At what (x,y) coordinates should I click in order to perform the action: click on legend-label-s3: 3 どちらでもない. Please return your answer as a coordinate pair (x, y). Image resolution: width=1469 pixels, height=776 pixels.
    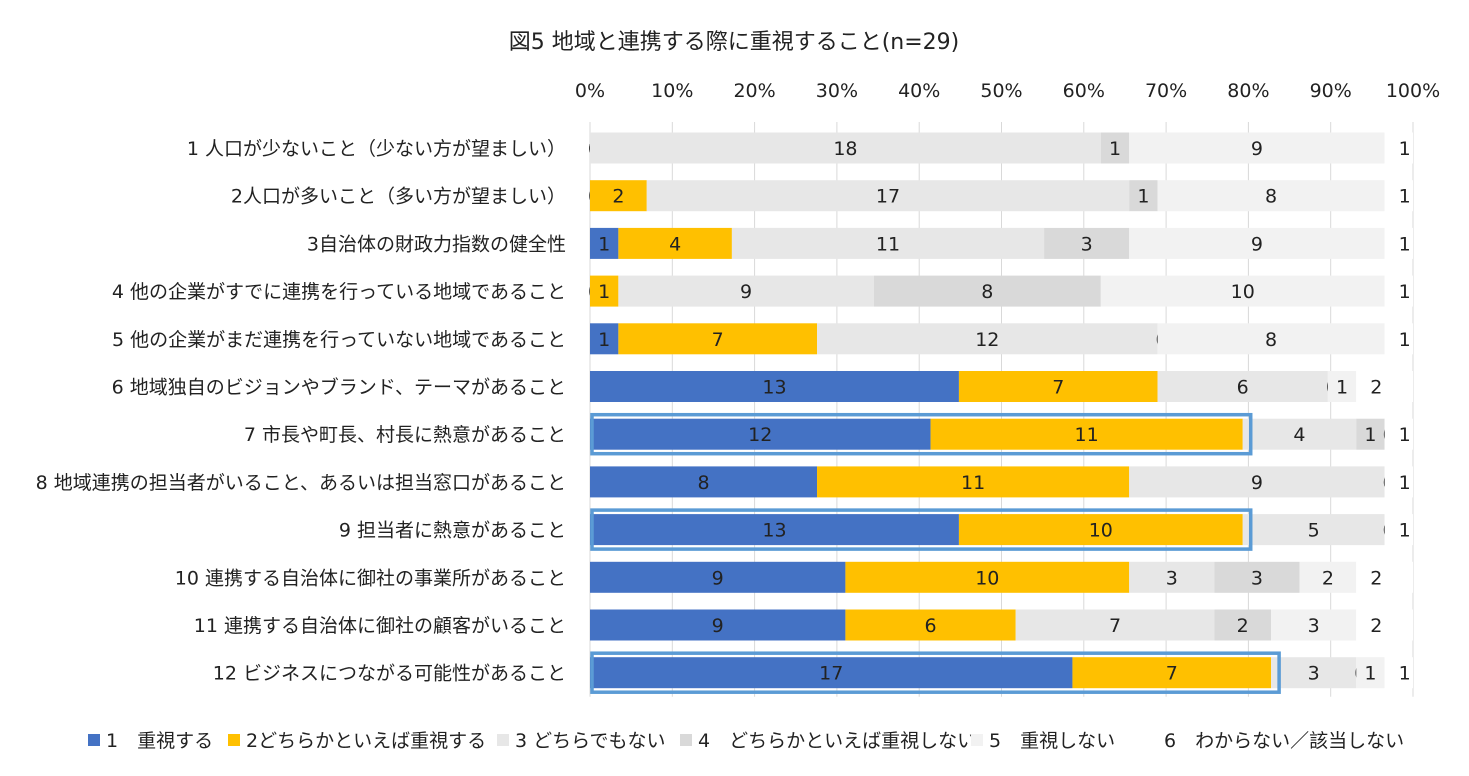
    Looking at the image, I should click on (590, 741).